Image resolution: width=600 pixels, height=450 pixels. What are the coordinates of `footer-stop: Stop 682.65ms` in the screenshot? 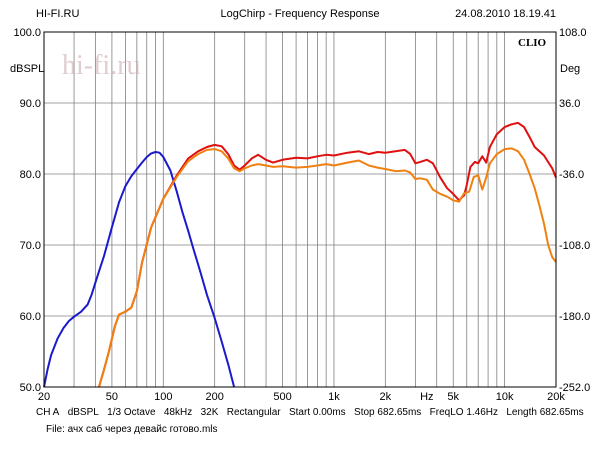 It's located at (388, 412).